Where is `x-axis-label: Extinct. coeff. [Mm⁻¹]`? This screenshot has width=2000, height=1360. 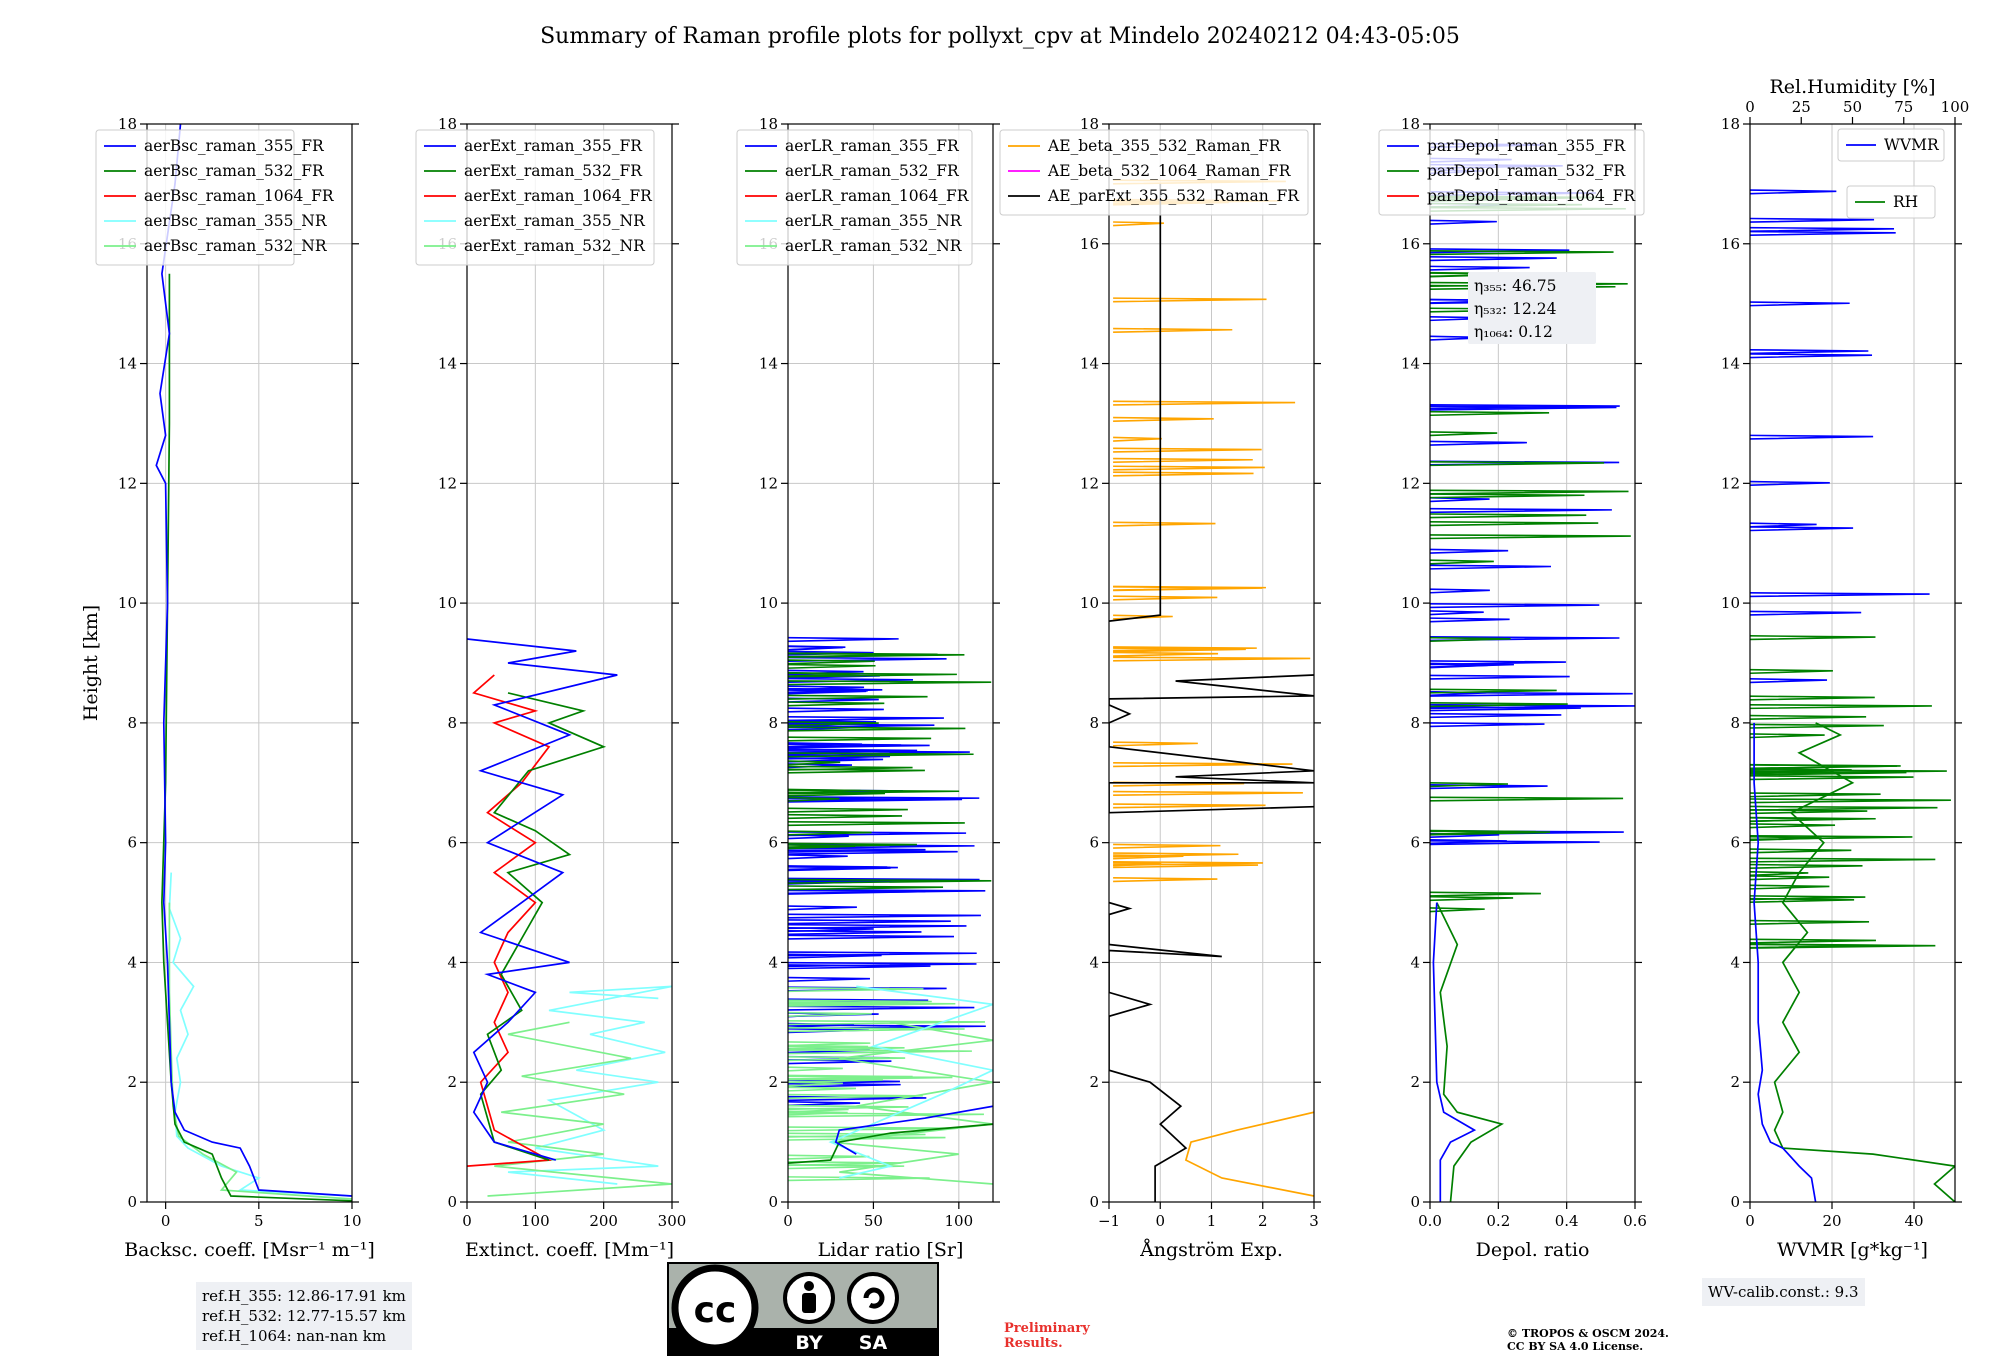 x-axis-label: Extinct. coeff. [Mm⁻¹] is located at coordinates (569, 1250).